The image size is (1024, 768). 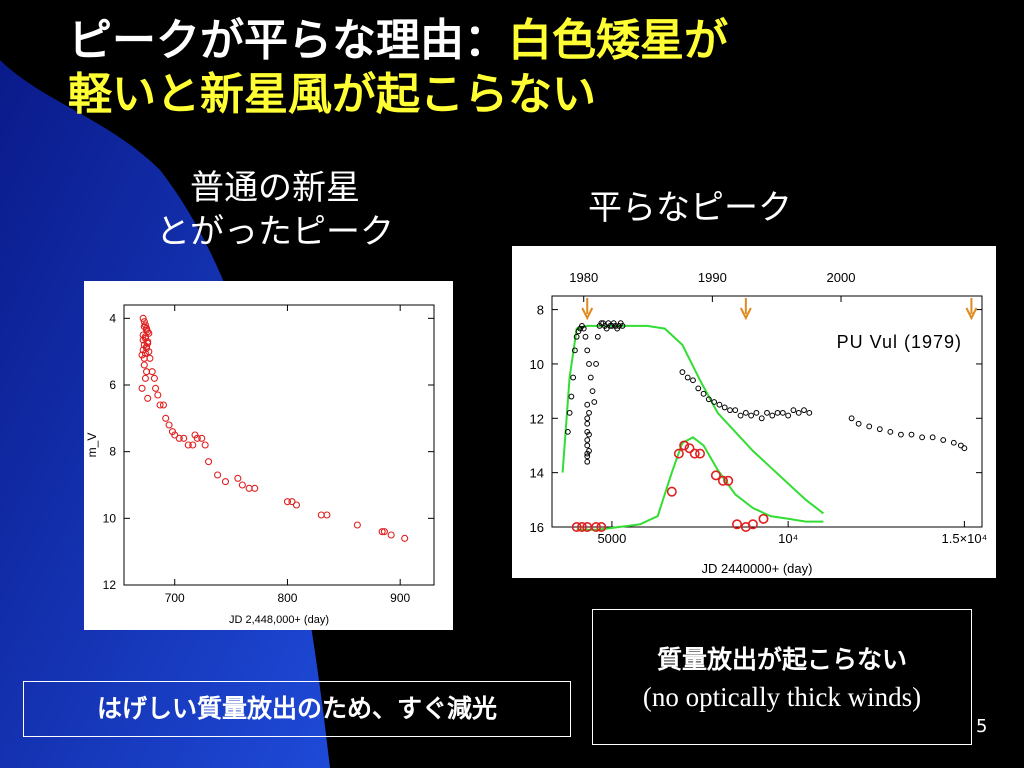 I want to click on x-tick-label: 700, so click(x=175, y=598).